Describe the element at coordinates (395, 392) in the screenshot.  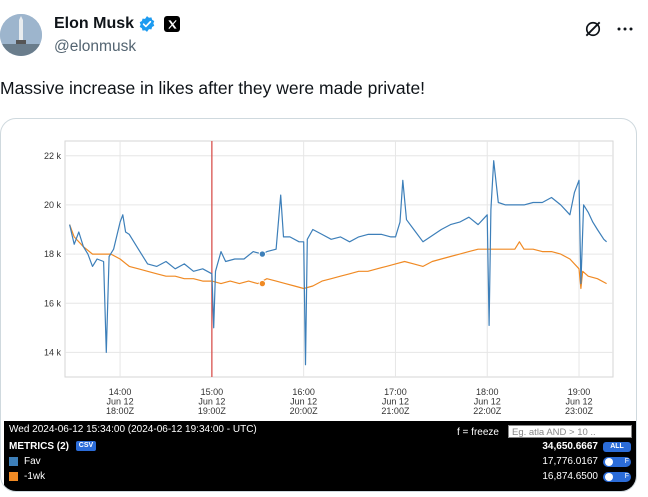
I see `x-tick-label: 17:00` at that location.